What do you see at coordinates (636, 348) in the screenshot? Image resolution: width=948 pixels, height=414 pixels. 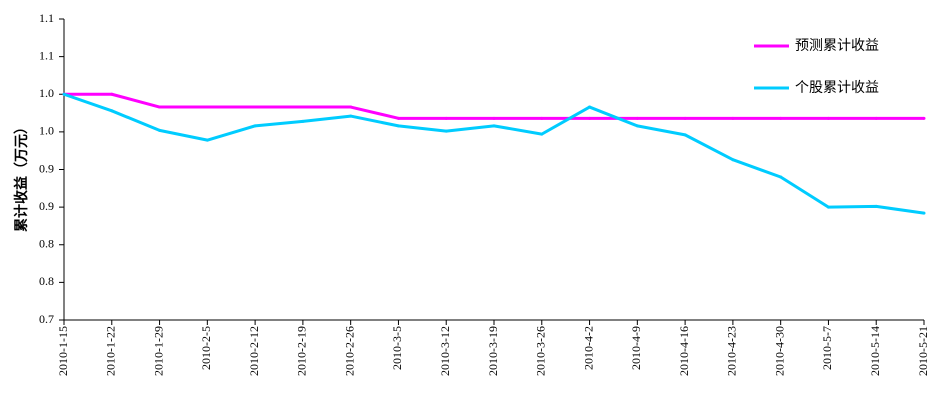 I see `x-tick-label: 2010-4-9` at bounding box center [636, 348].